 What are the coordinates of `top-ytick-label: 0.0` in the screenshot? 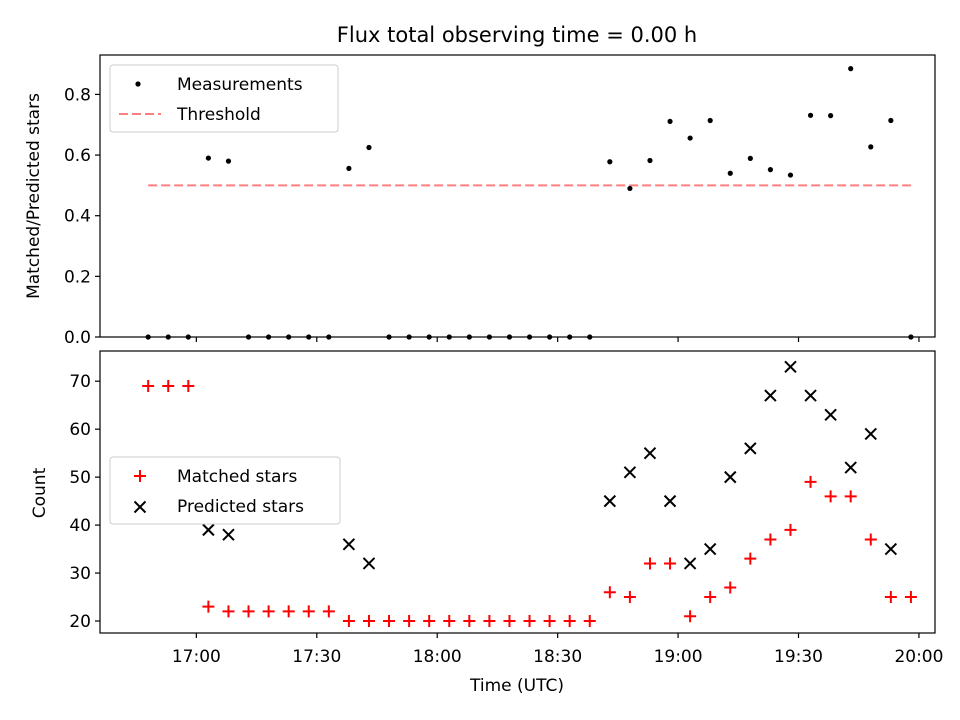 It's located at (77, 338).